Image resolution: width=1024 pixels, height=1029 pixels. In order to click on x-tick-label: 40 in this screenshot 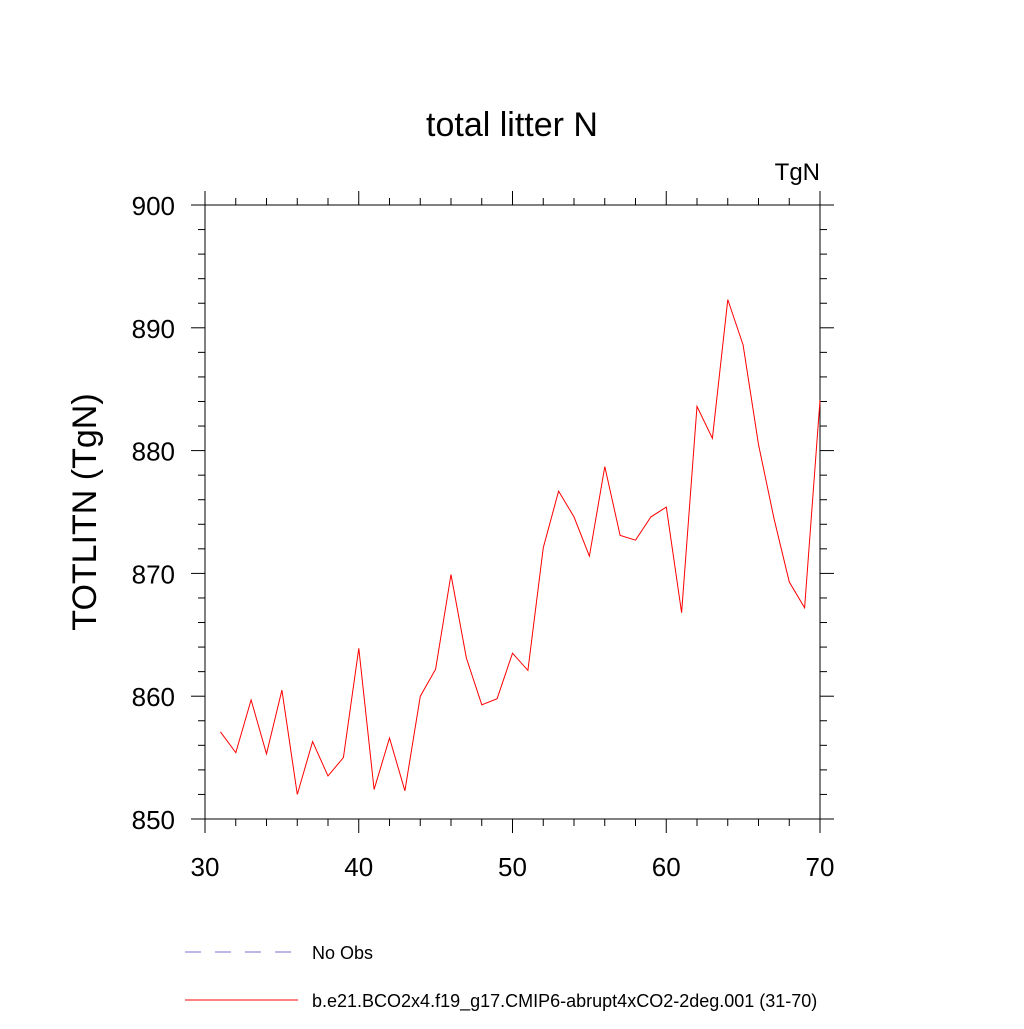, I will do `click(358, 867)`.